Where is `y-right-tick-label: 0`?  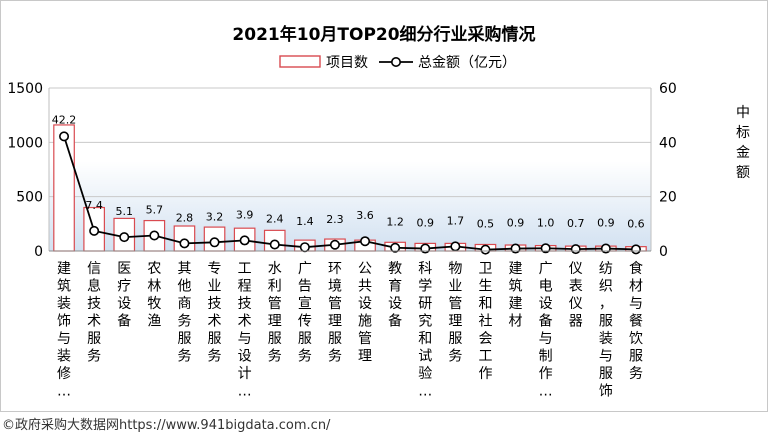
y-right-tick-label: 0 is located at coordinates (663, 252).